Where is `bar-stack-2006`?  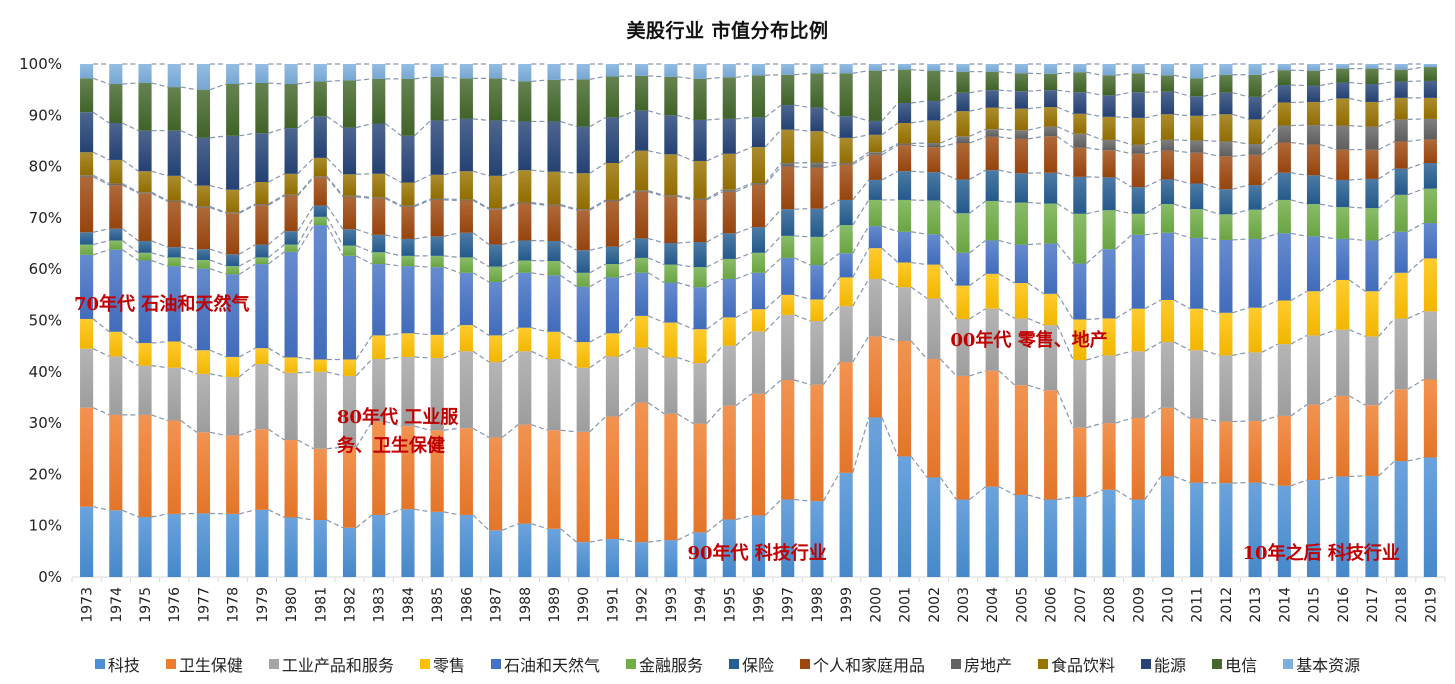
bar-stack-2006 is located at coordinates (1051, 320).